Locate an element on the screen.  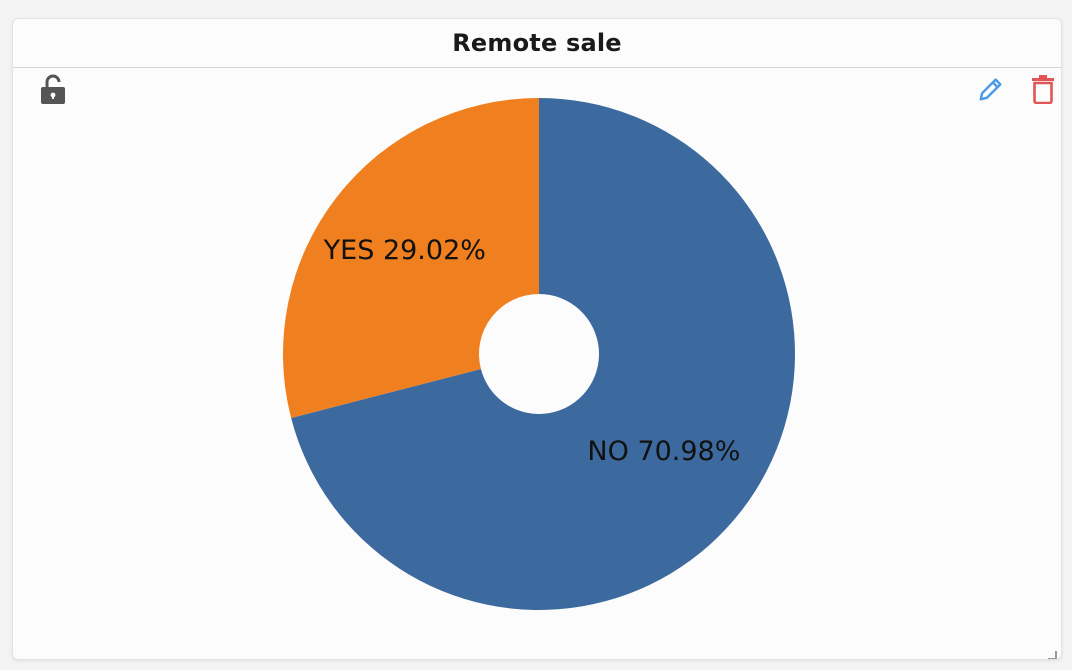
resize-handle-icon is located at coordinates (1052, 652).